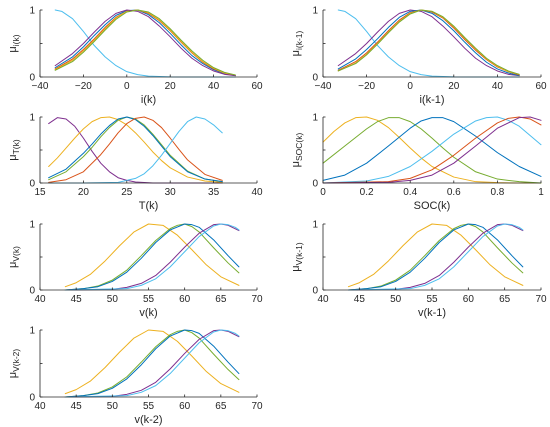 This screenshot has height=427, width=550. I want to click on subplot-1: −40 −20 0 20 40 60 0 1 i(k) μi(k), so click(135, 56).